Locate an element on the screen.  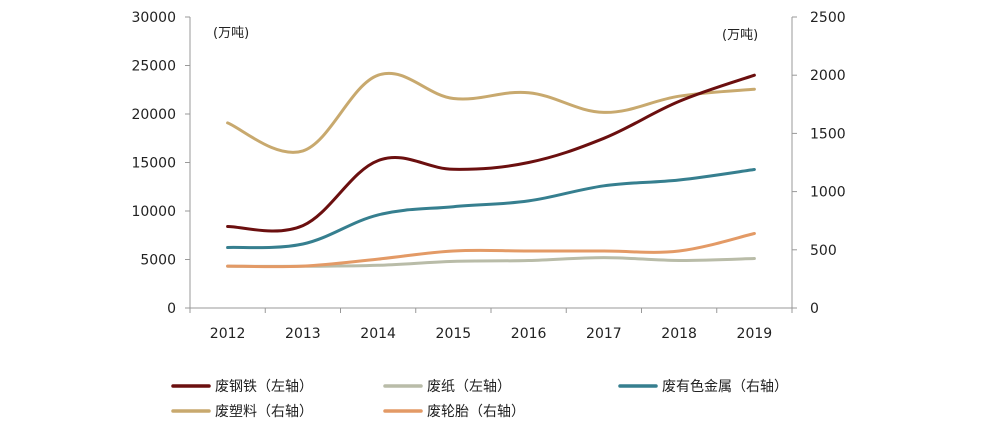
right-tick-label: 2500 is located at coordinates (828, 18).